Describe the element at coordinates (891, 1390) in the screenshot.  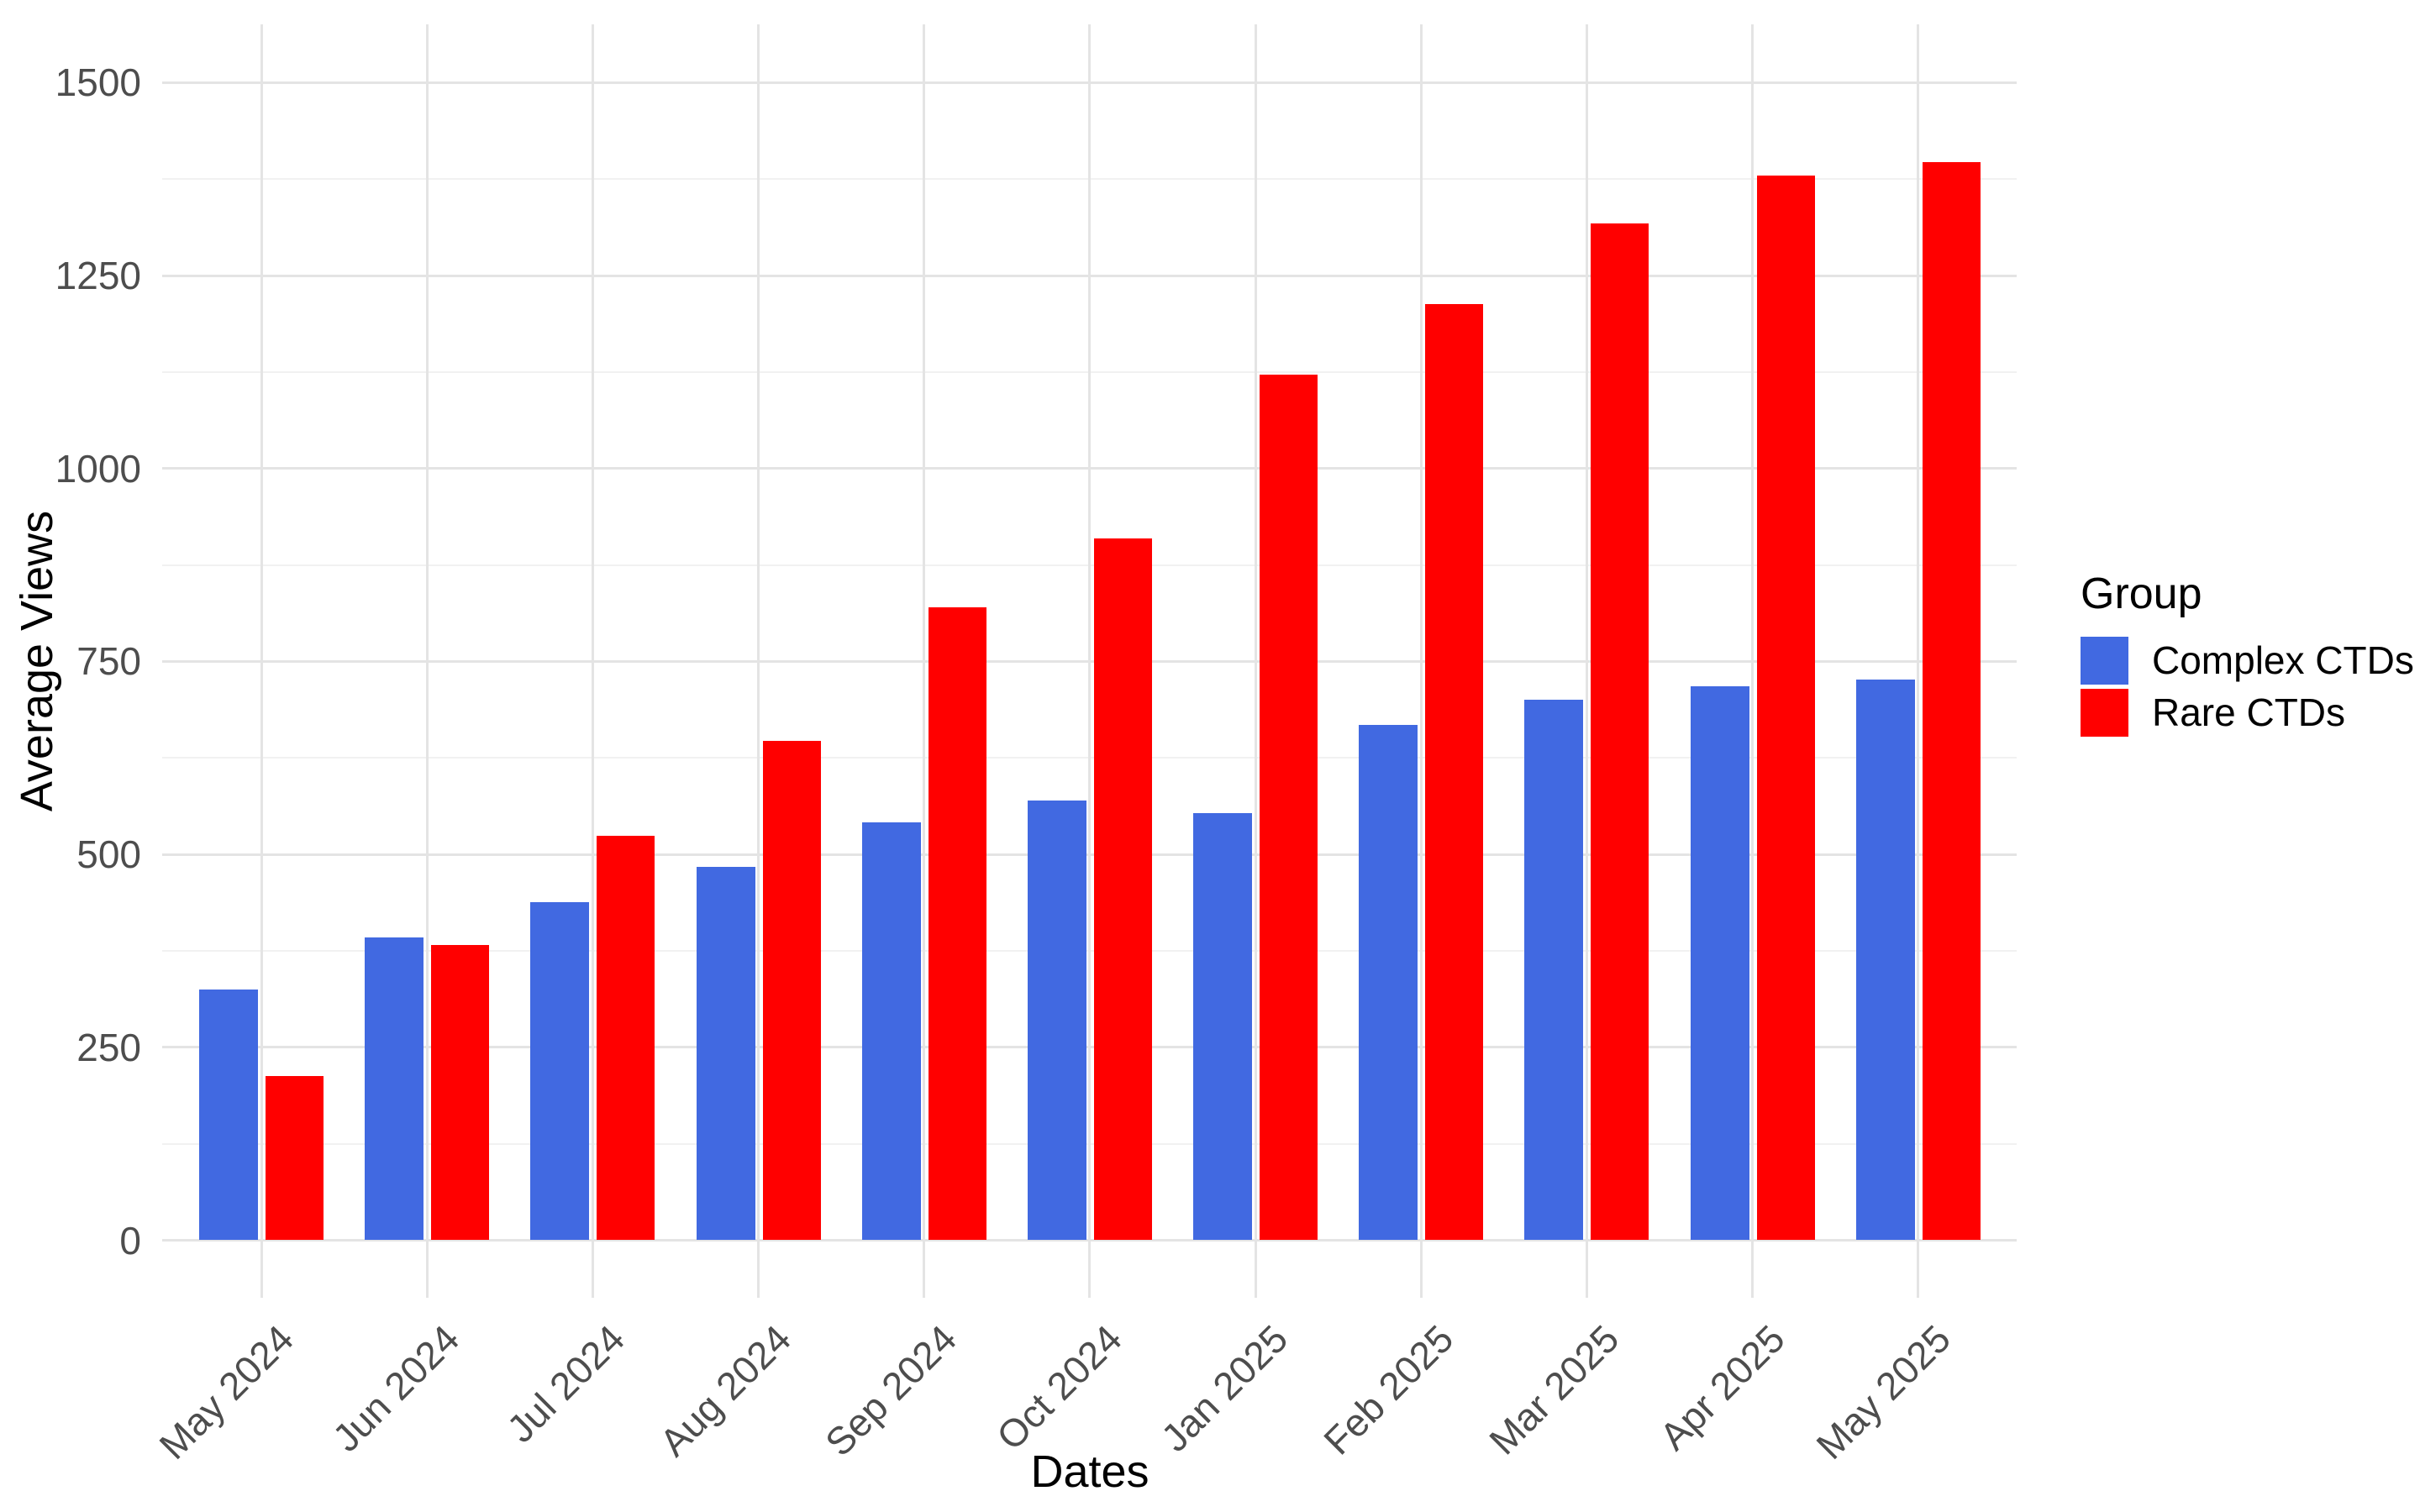
I see `x-tick-label: Sep 2024` at that location.